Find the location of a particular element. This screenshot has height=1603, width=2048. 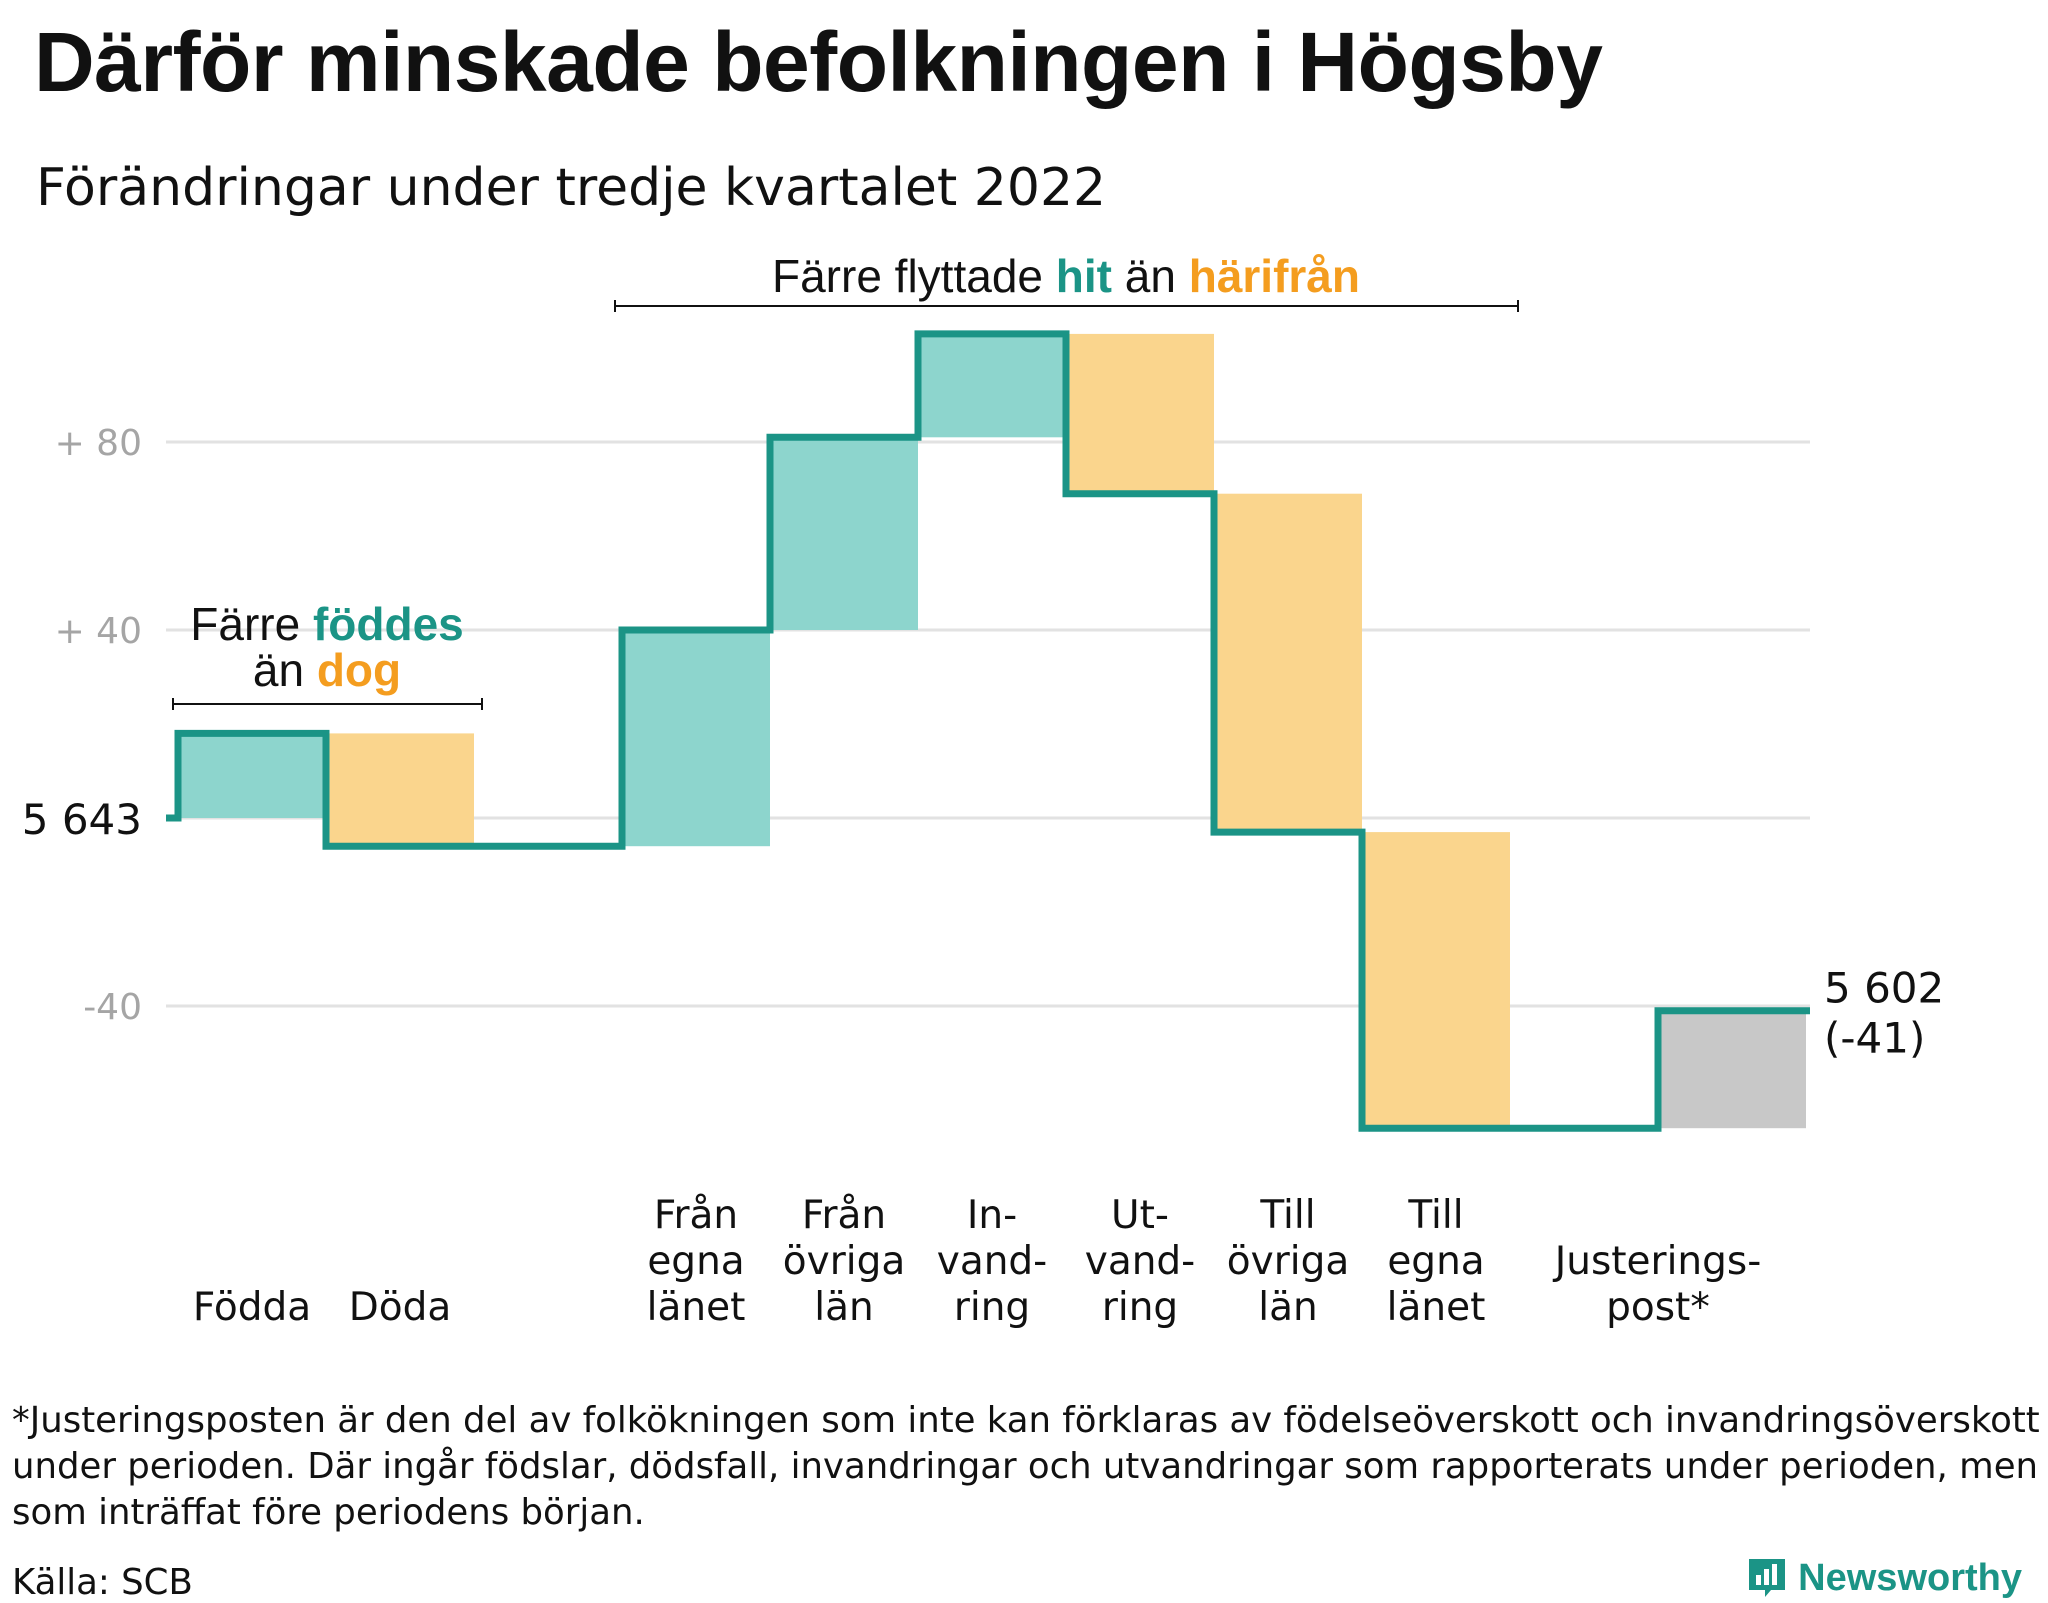

category-label: post* is located at coordinates (1658, 1307).